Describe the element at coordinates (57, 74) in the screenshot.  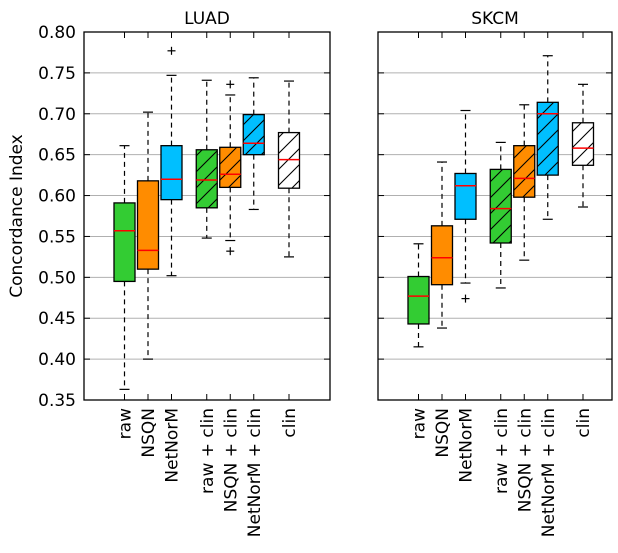
I see `y-tick-label: 0.75` at that location.